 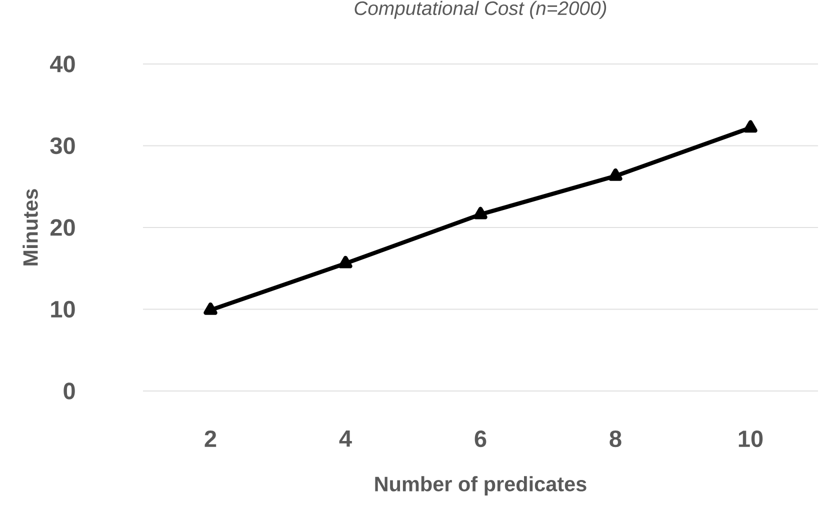 What do you see at coordinates (480, 9) in the screenshot?
I see `chart-title: Computational Cost (n=2000)` at bounding box center [480, 9].